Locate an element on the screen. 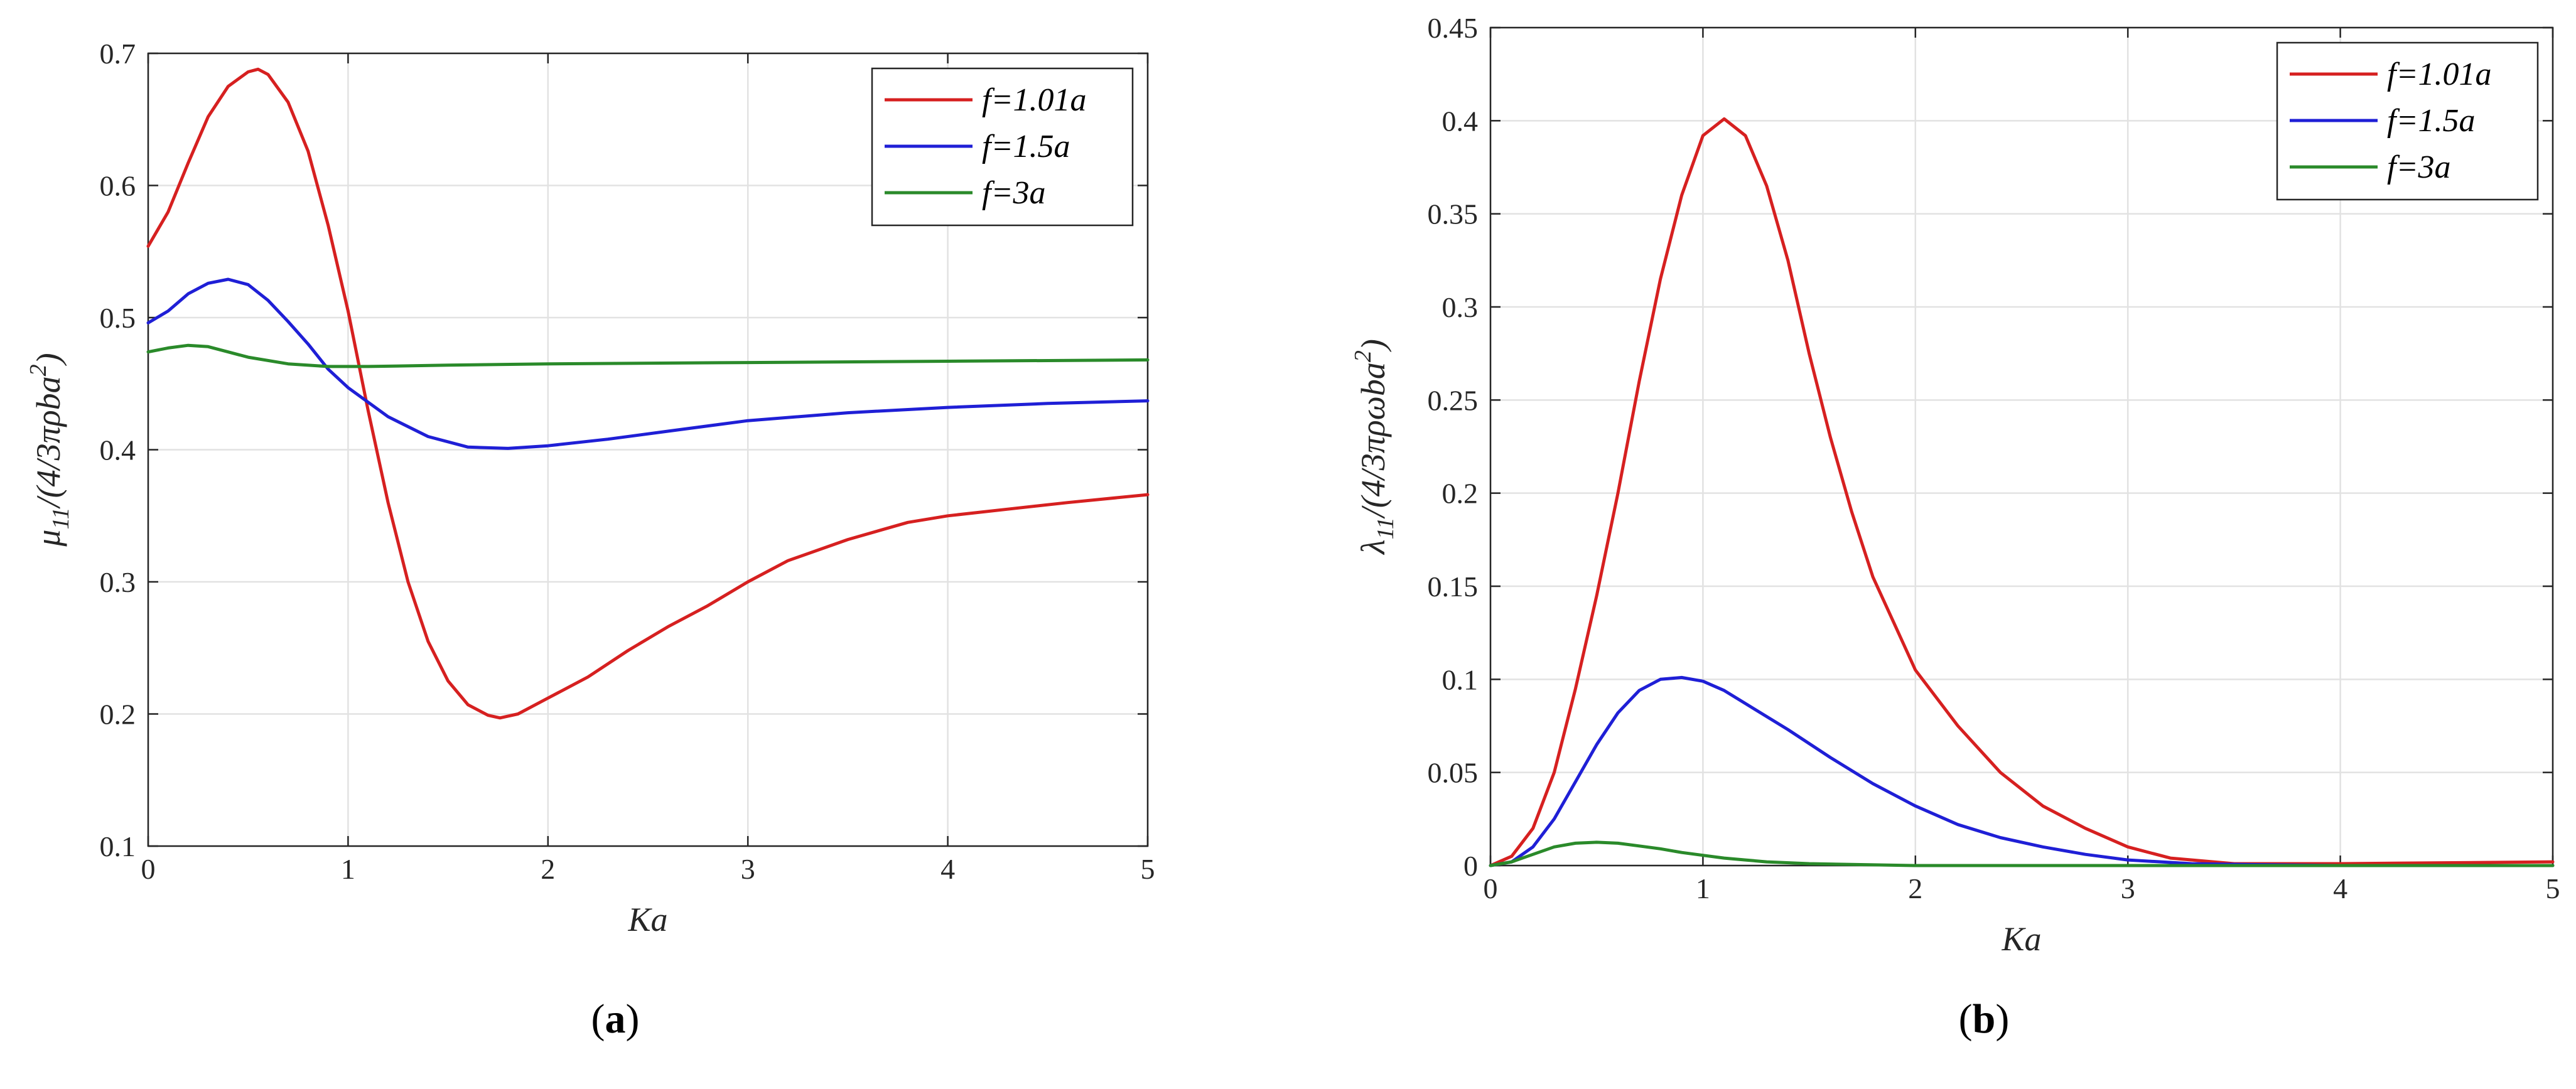 This screenshot has width=2576, height=1089. y-tick-label: 0.15 is located at coordinates (1454, 587).